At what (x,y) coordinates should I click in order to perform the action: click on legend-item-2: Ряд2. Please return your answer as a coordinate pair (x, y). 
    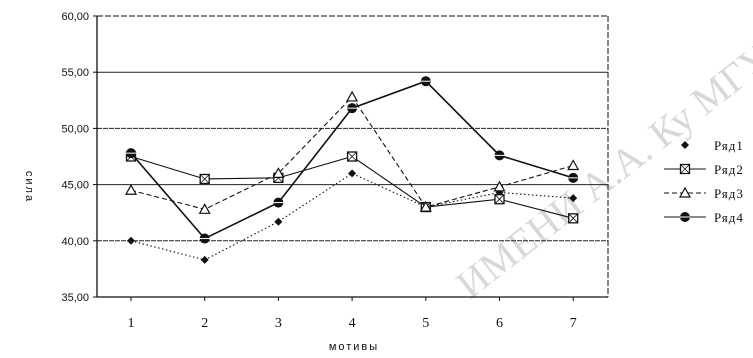
    Looking at the image, I should click on (704, 169).